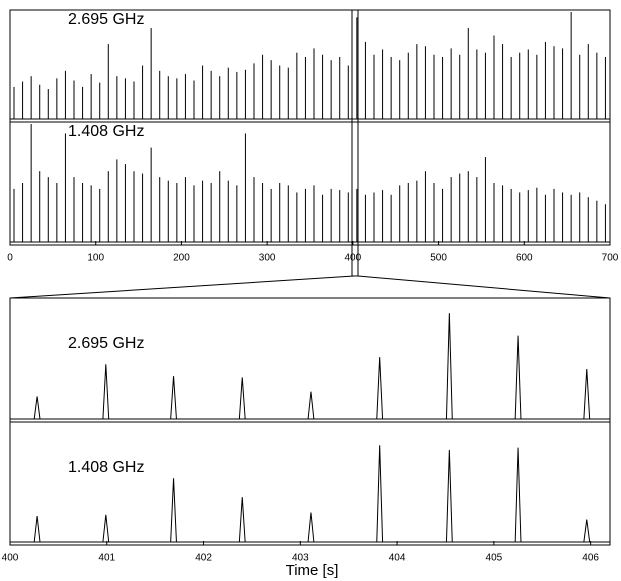 This screenshot has width=621, height=581. What do you see at coordinates (494, 558) in the screenshot?
I see `x-tick-label: 405` at bounding box center [494, 558].